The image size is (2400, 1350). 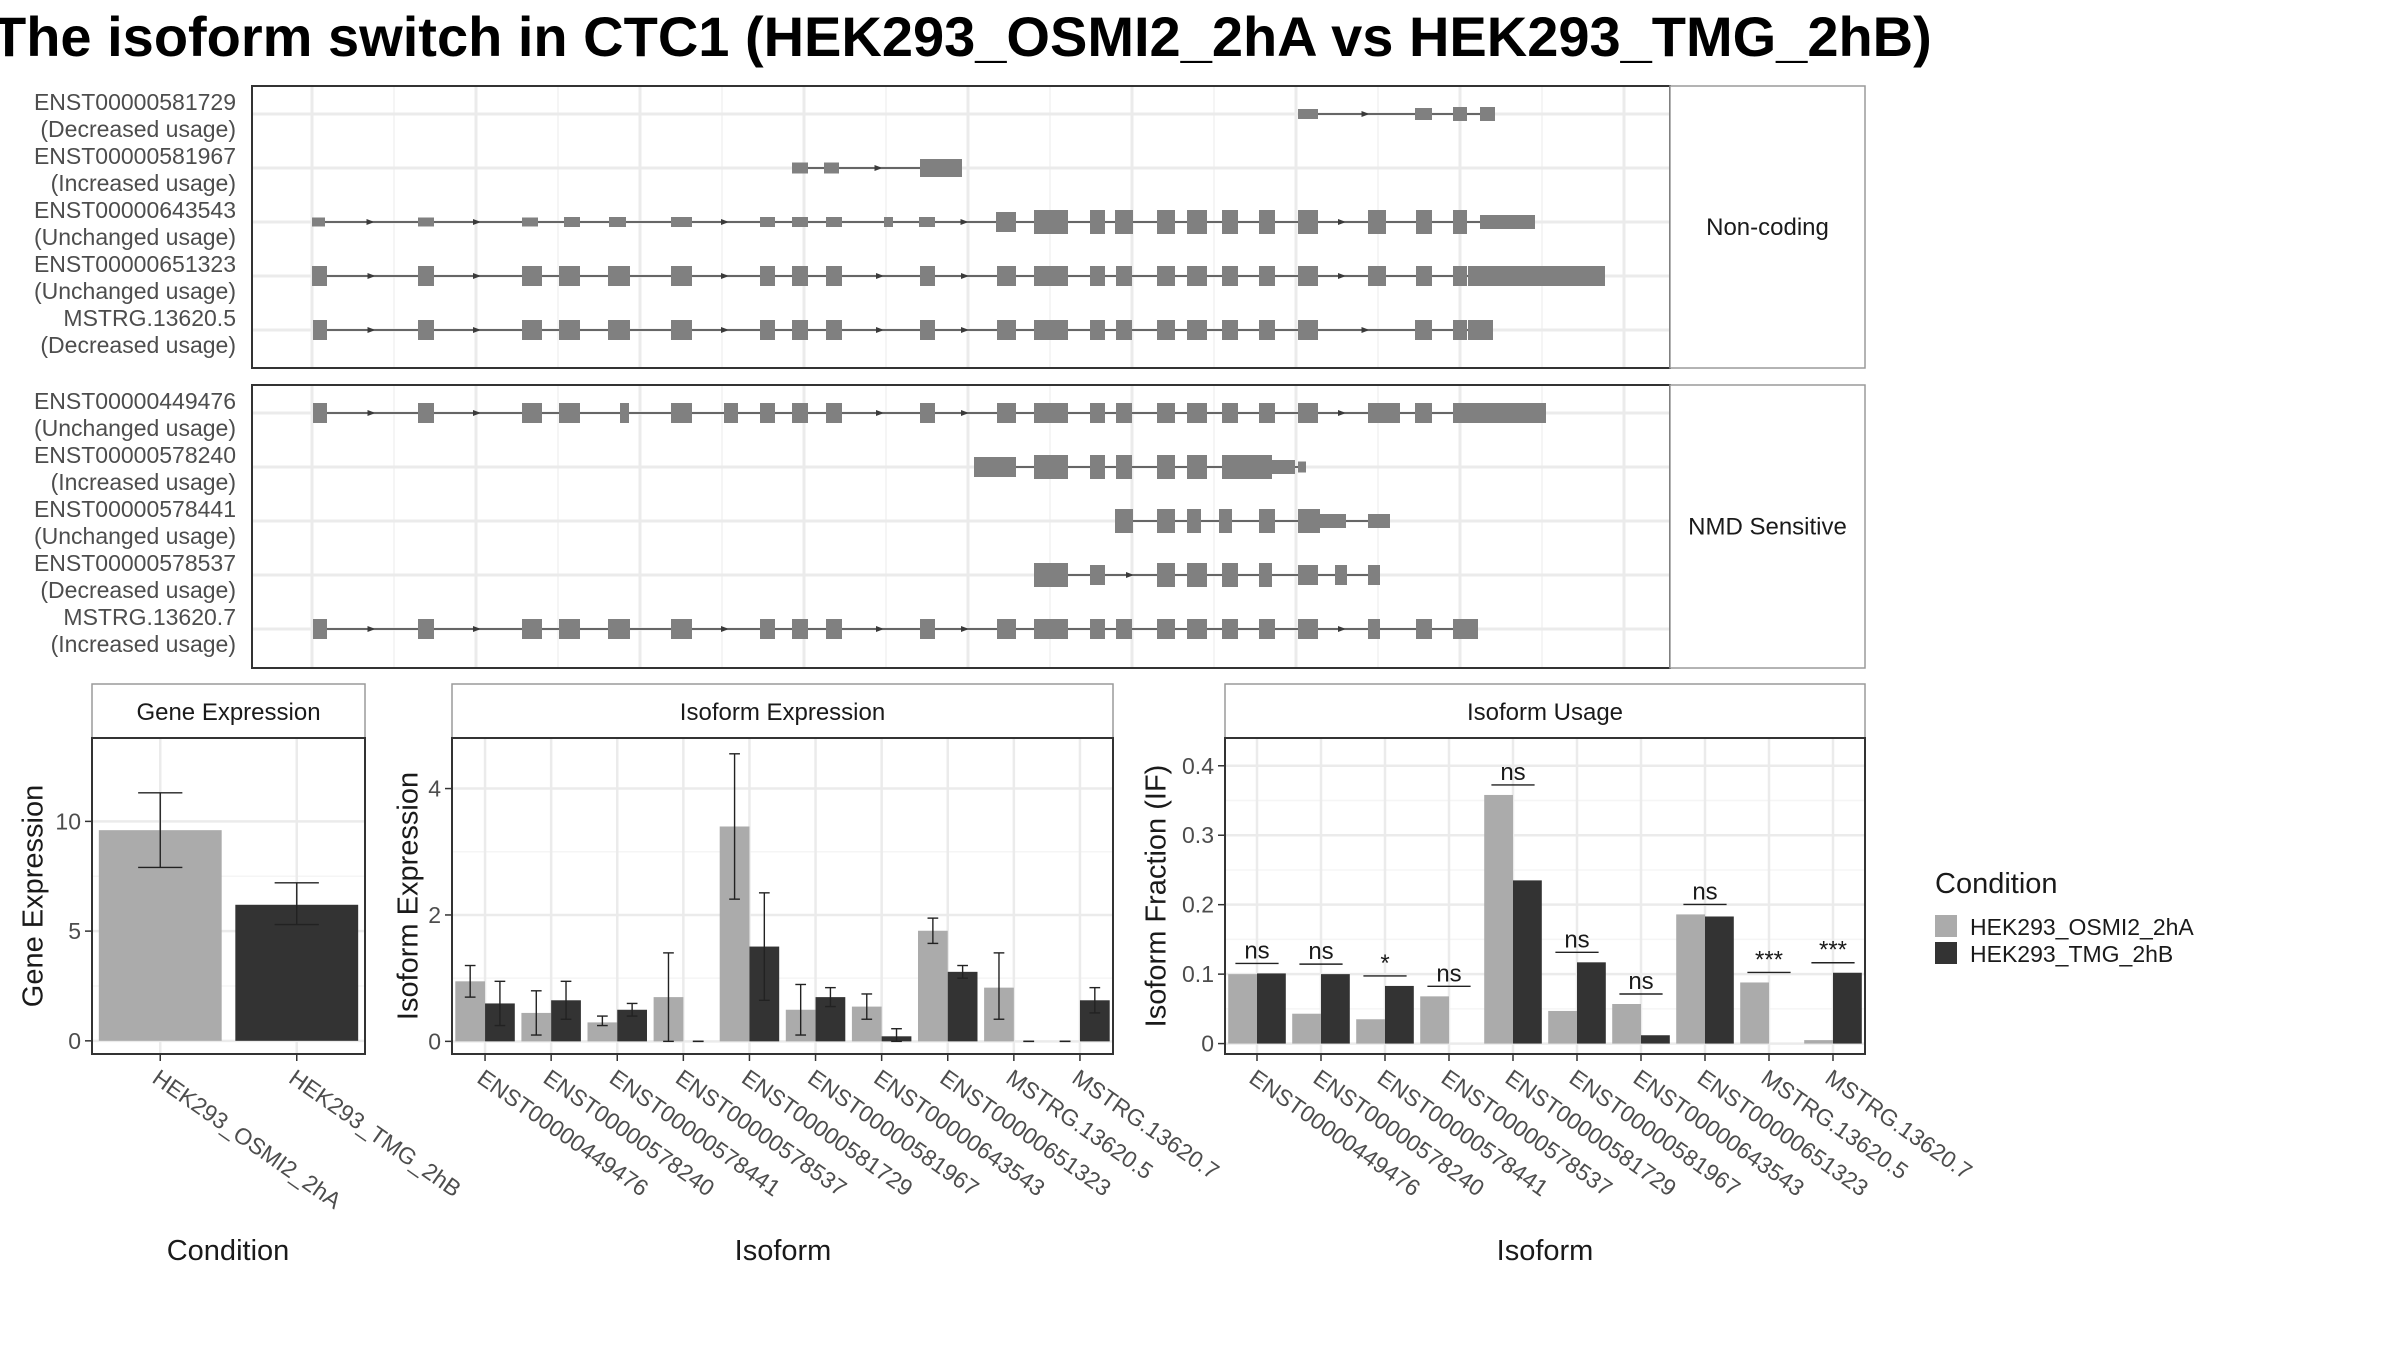 I want to click on transcript-usage-label: (Decreased usage), so click(x=138, y=129).